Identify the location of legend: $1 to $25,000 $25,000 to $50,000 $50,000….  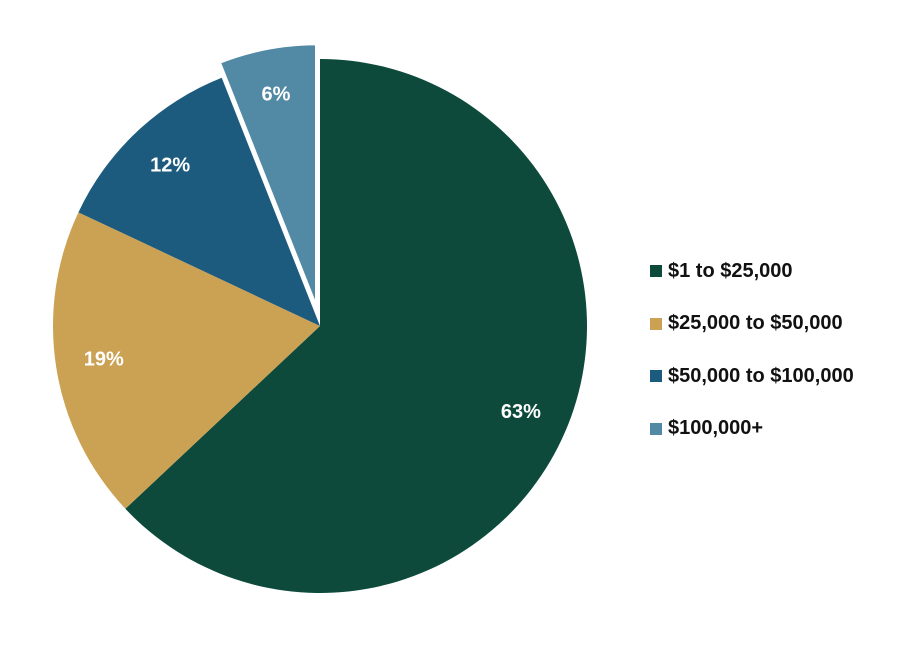
(752, 361).